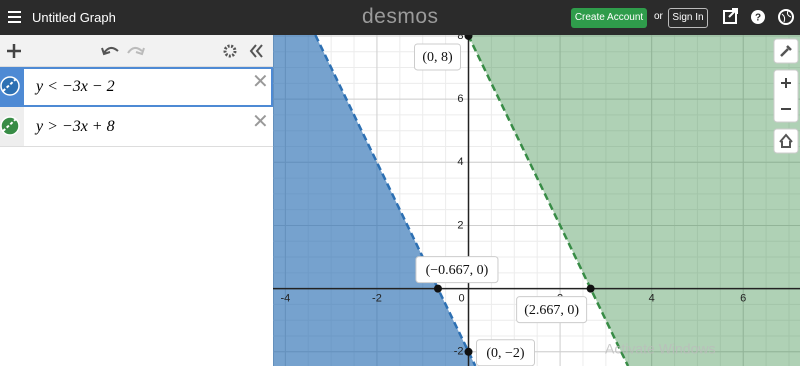 The width and height of the screenshot is (800, 366). I want to click on header-icons: ?, so click(758, 16).